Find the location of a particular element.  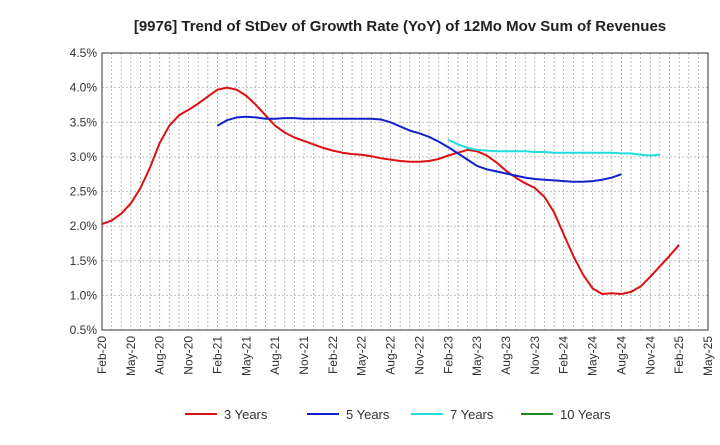

x-tick-label: May-20 is located at coordinates (131, 356).